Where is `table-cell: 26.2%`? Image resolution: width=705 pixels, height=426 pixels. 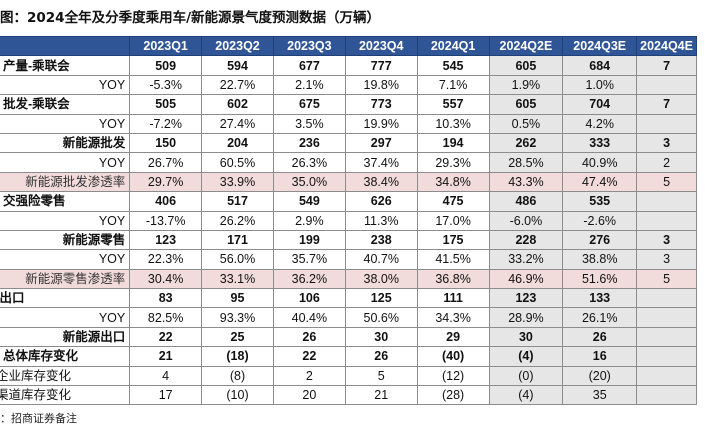 table-cell: 26.2% is located at coordinates (237, 220).